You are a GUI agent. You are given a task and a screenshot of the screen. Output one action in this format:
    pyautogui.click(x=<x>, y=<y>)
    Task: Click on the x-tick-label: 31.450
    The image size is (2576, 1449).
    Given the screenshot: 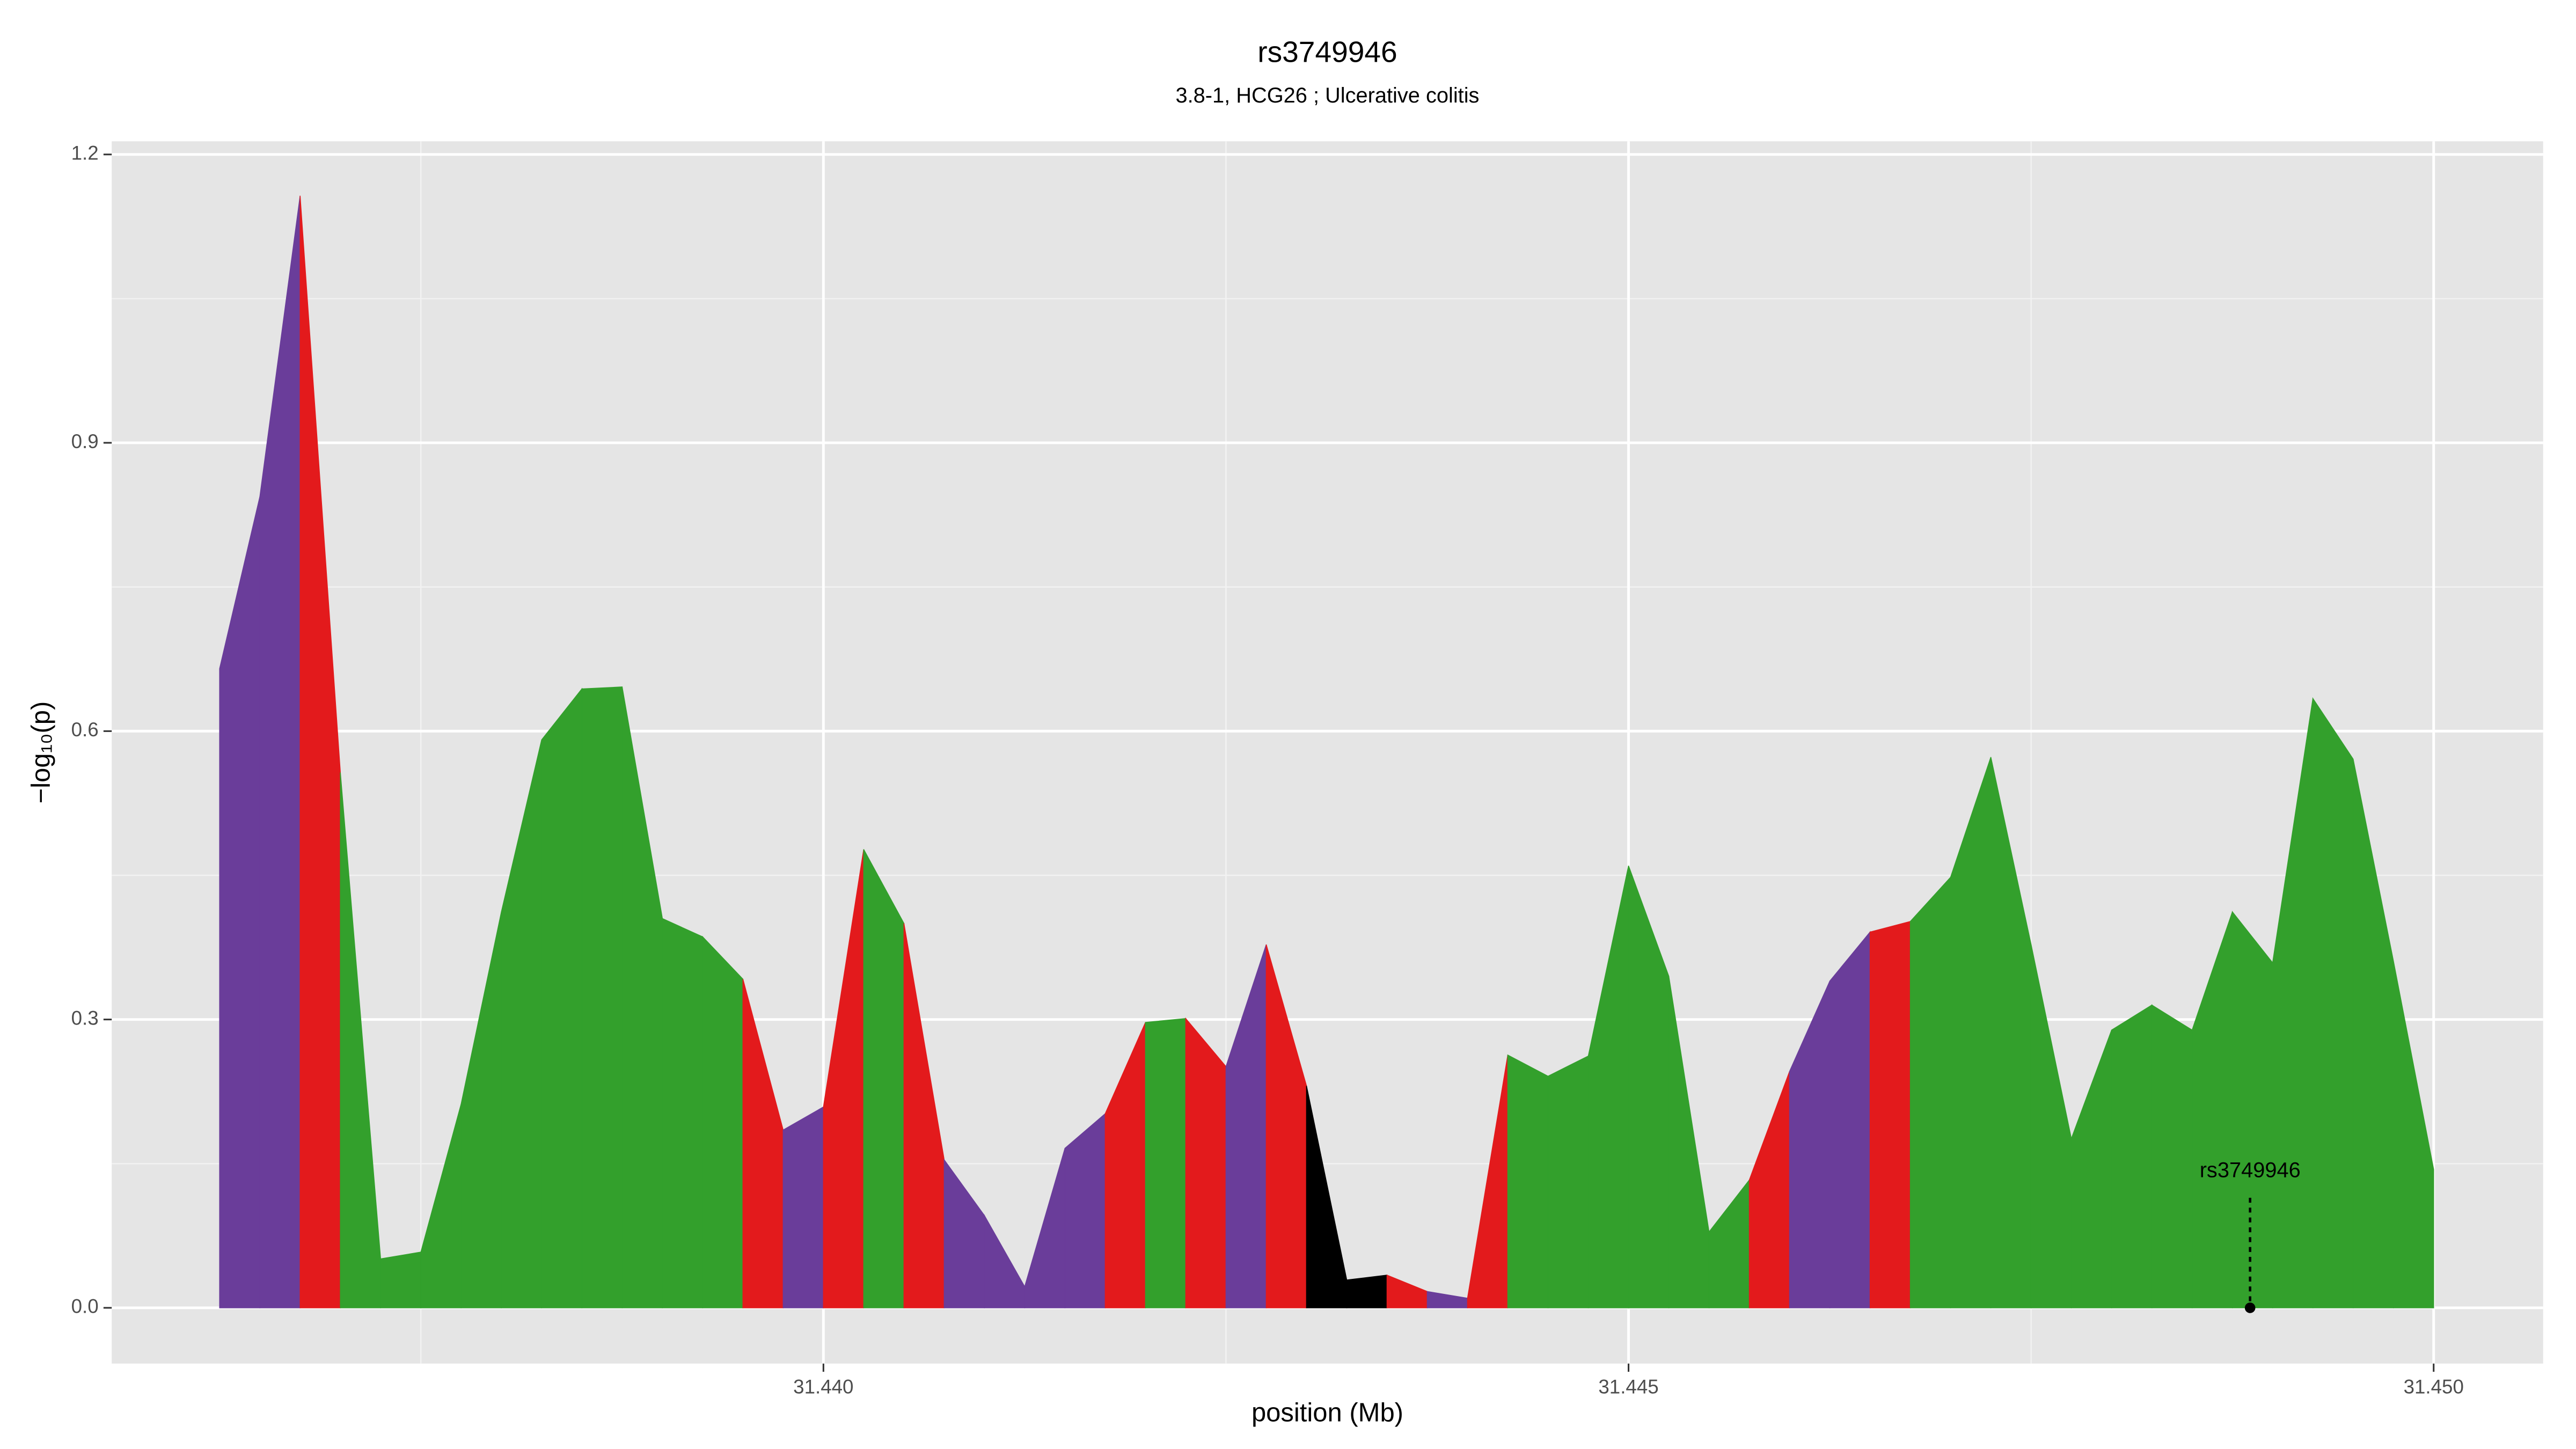 What is the action you would take?
    pyautogui.click(x=2434, y=1386)
    